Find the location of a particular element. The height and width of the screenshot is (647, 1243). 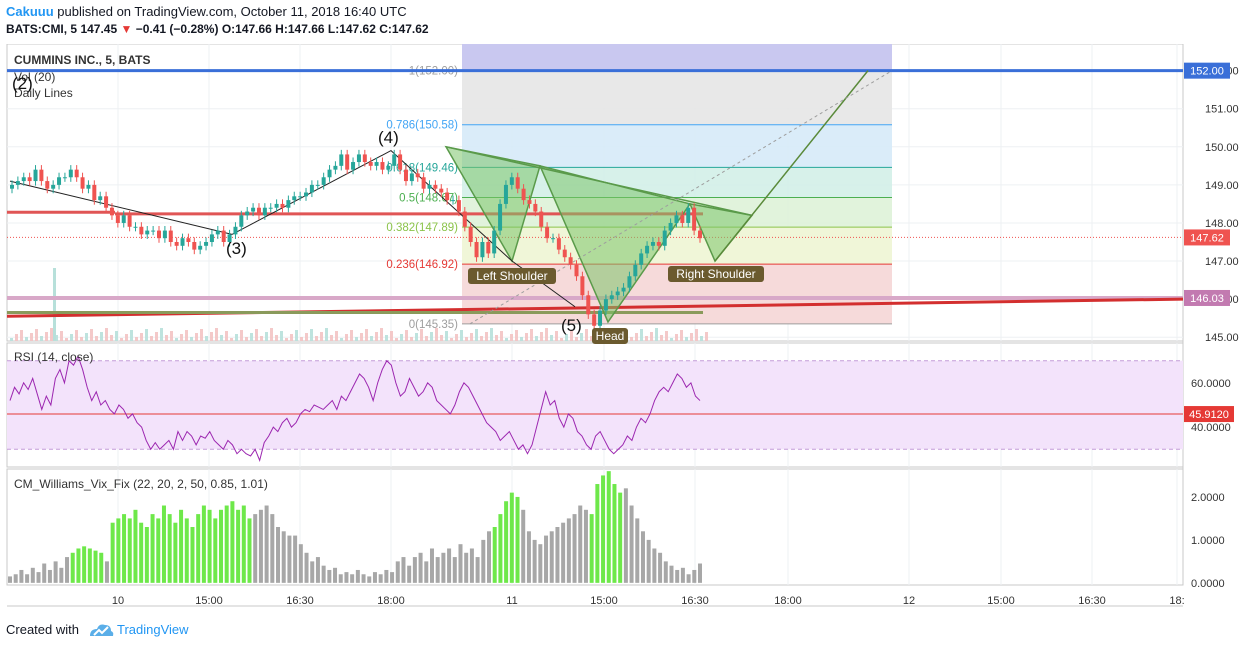

y-tick-label: 147.00 is located at coordinates (1222, 262).